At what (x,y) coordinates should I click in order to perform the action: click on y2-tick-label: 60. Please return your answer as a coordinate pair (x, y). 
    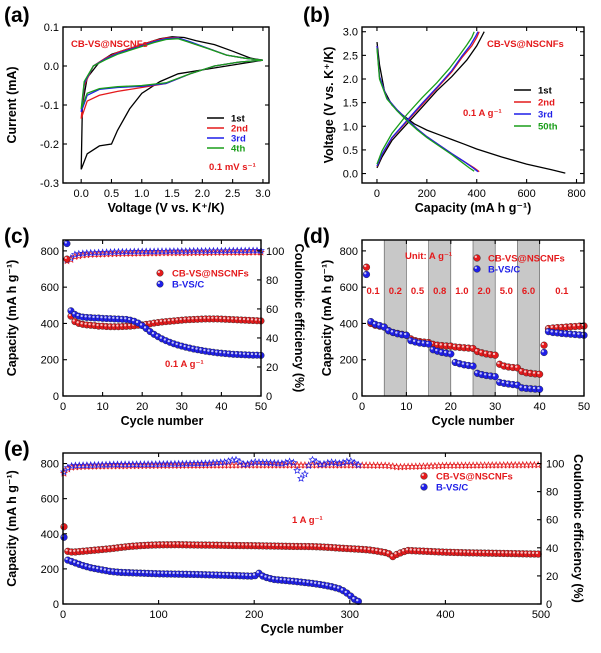
    Looking at the image, I should click on (272, 310).